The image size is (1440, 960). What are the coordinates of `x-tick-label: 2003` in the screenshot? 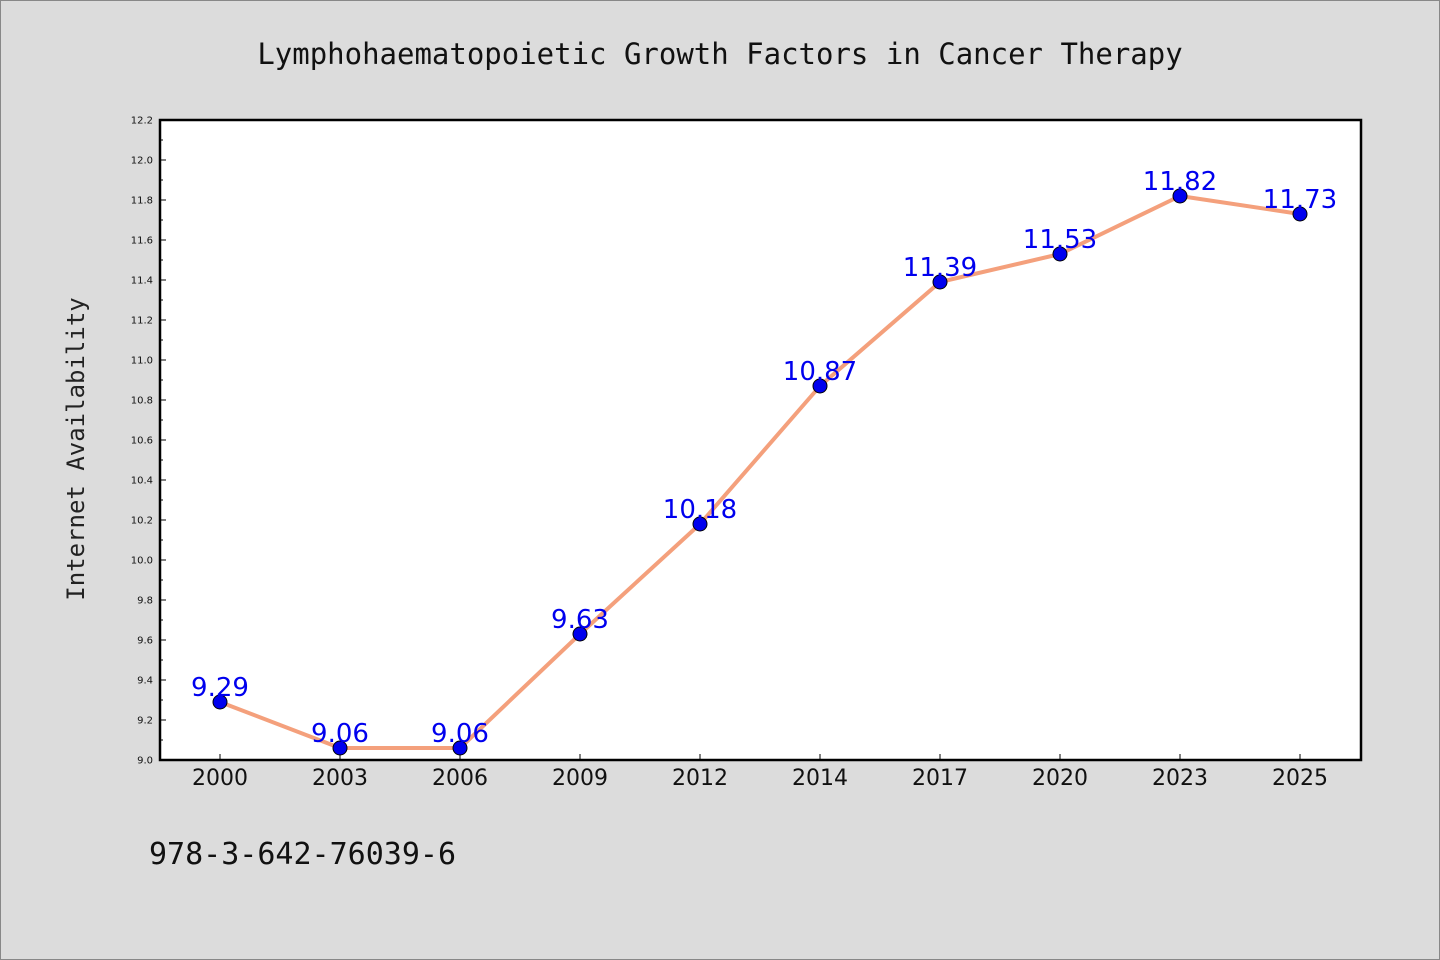 It's located at (340, 778).